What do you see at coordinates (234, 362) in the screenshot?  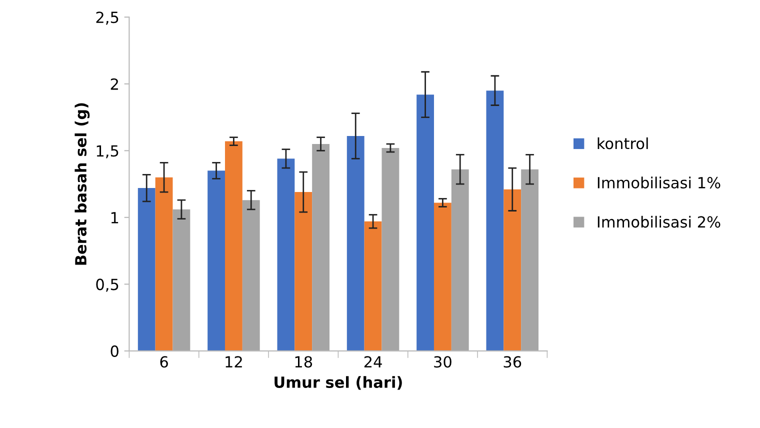 I see `x-tick-label: 12` at bounding box center [234, 362].